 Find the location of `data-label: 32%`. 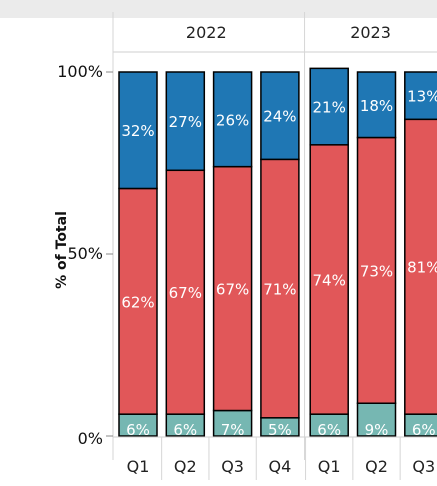

data-label: 32% is located at coordinates (137, 131).